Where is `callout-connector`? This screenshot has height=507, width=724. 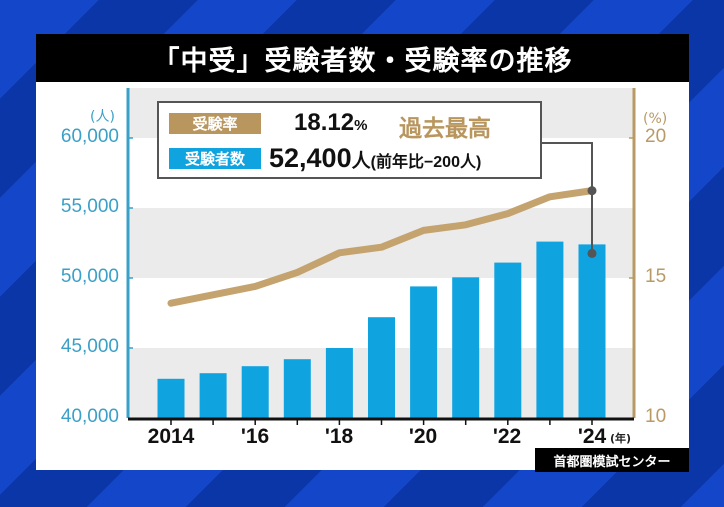 callout-connector is located at coordinates (567, 198).